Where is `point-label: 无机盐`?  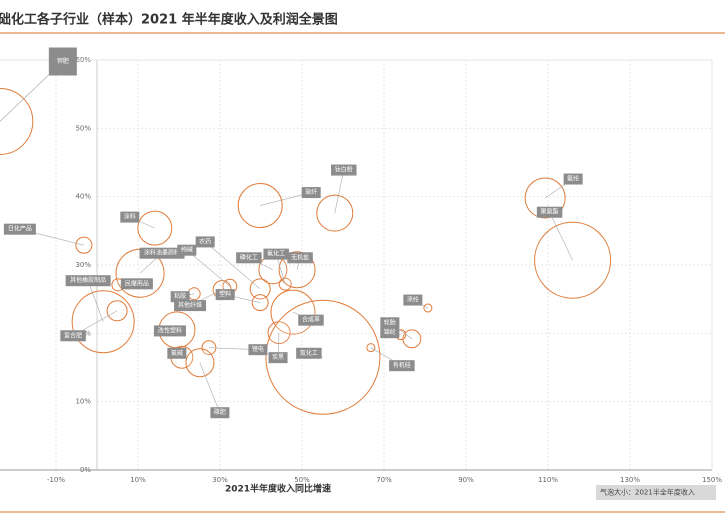
point-label: 无机盐 is located at coordinates (300, 257).